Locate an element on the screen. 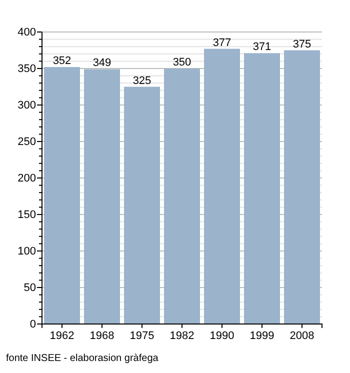 The width and height of the screenshot is (350, 373). x-tick-label: 2008 is located at coordinates (302, 336).